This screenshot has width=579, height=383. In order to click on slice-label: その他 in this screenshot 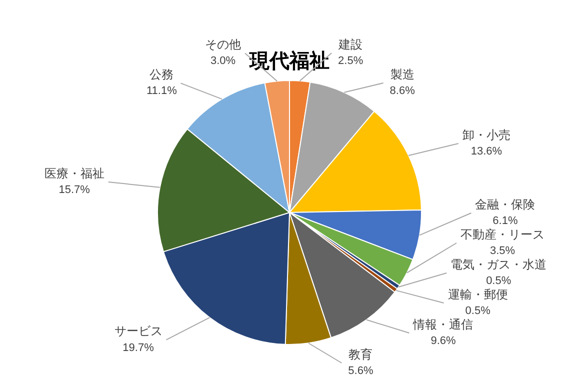, I will do `click(223, 45)`.